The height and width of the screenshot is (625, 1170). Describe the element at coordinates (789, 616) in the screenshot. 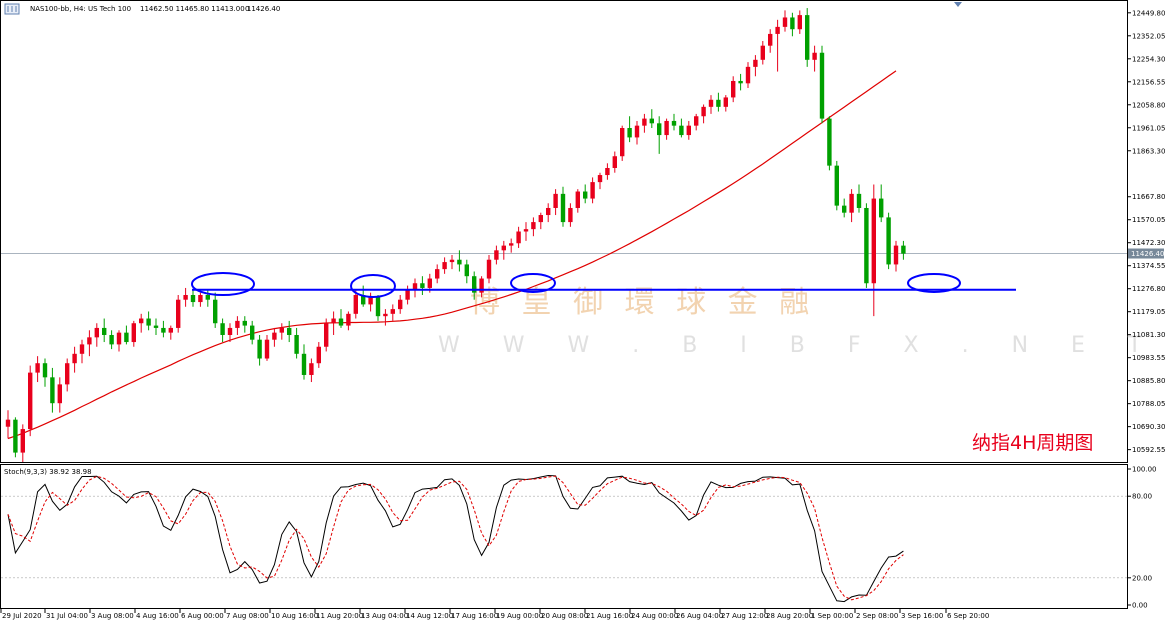

I see `time-tick-label: 28 Aug 20:00` at that location.